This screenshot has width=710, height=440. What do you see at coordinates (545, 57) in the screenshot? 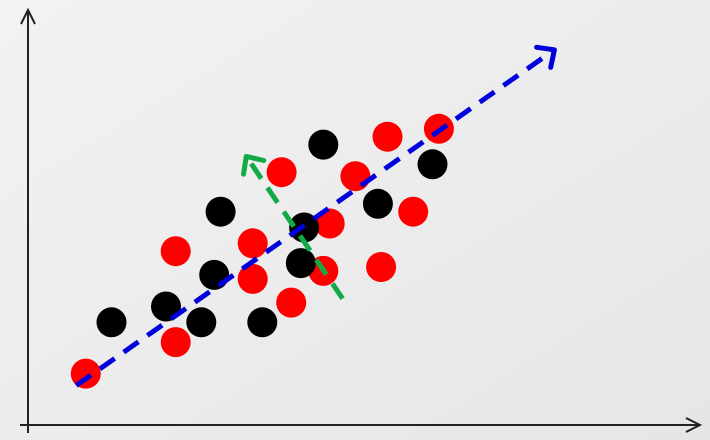
I see `blue-principal-axis-arrow-head` at bounding box center [545, 57].